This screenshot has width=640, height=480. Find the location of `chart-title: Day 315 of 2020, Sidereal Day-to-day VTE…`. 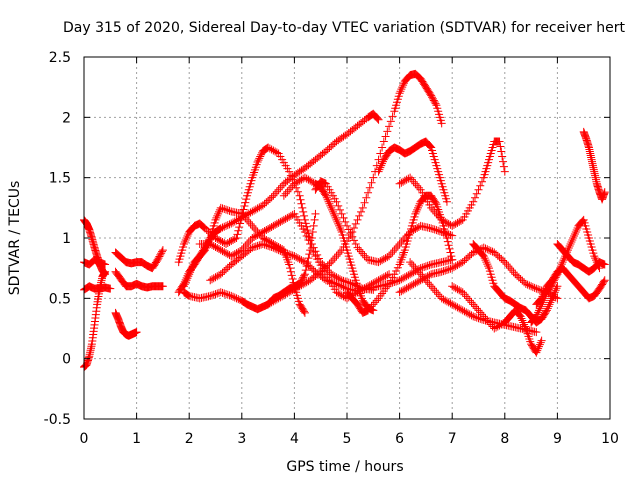

chart-title: Day 315 of 2020, Sidereal Day-to-day VTE… is located at coordinates (344, 28).